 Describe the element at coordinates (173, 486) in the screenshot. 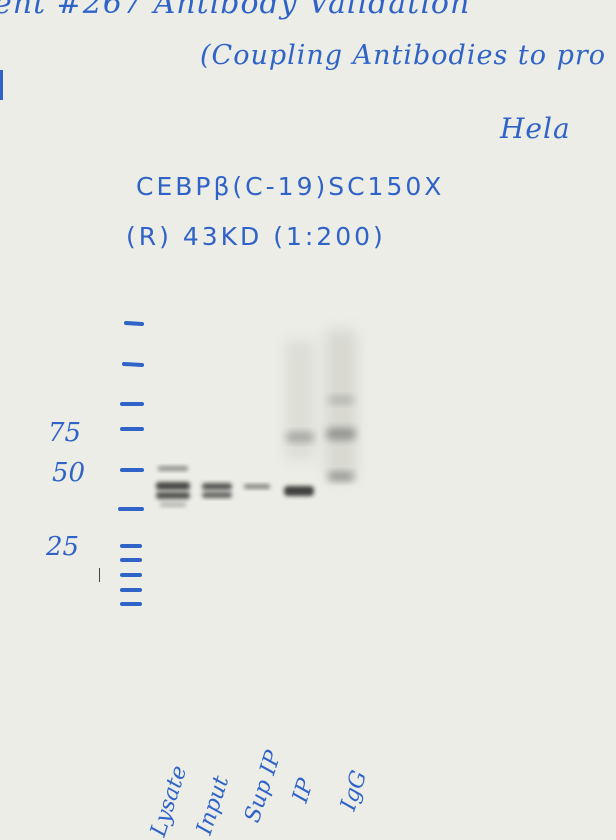

I see `band-lysate-main` at that location.